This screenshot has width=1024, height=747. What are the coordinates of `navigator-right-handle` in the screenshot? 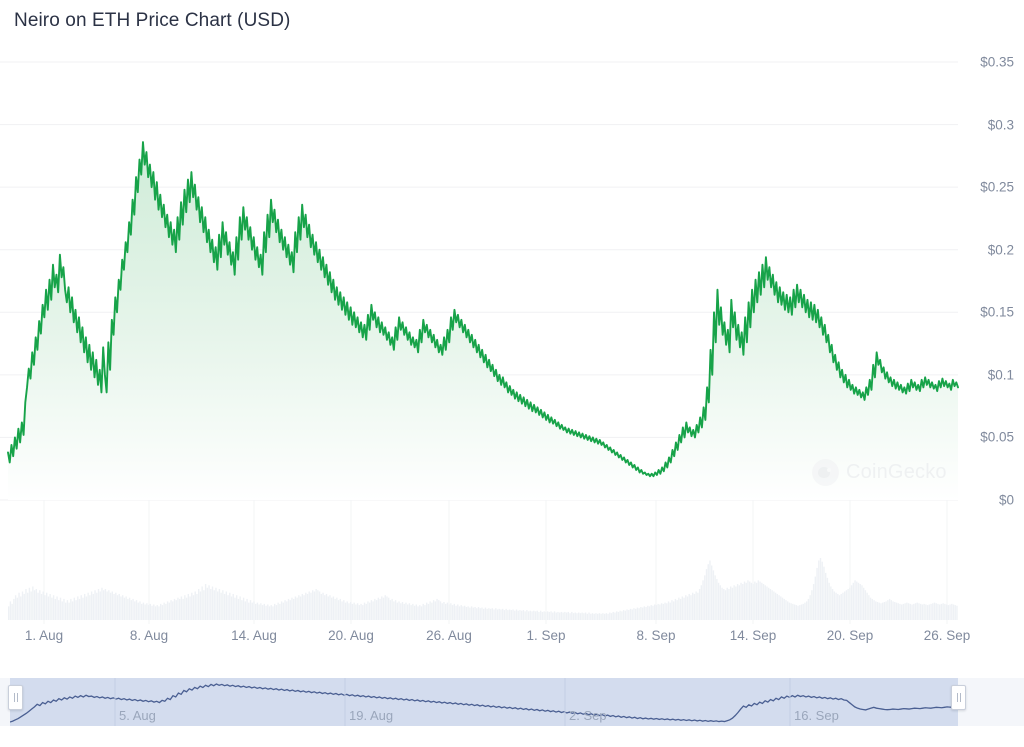 It's located at (958, 697).